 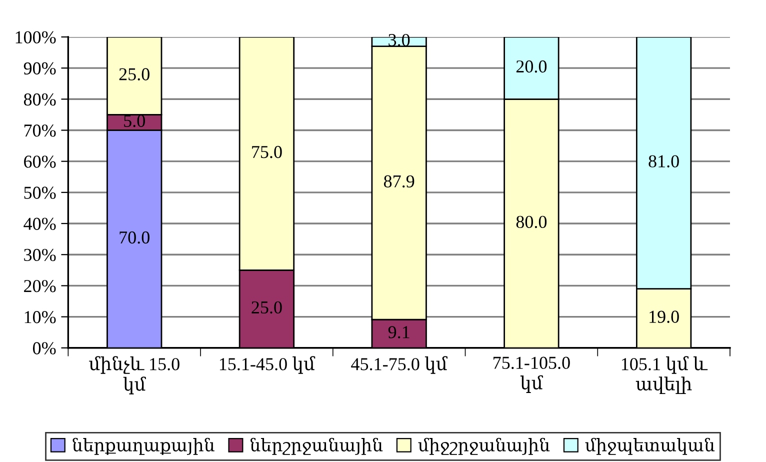 What do you see at coordinates (40, 192) in the screenshot?
I see `y-tick-label: 50%` at bounding box center [40, 192].